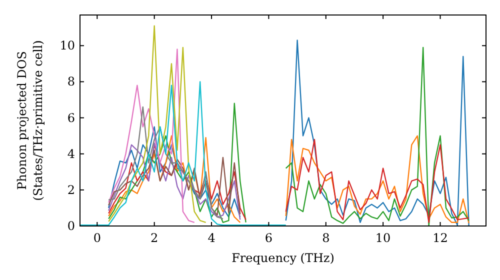  I want to click on y-tick-label: 2, so click(71, 189).